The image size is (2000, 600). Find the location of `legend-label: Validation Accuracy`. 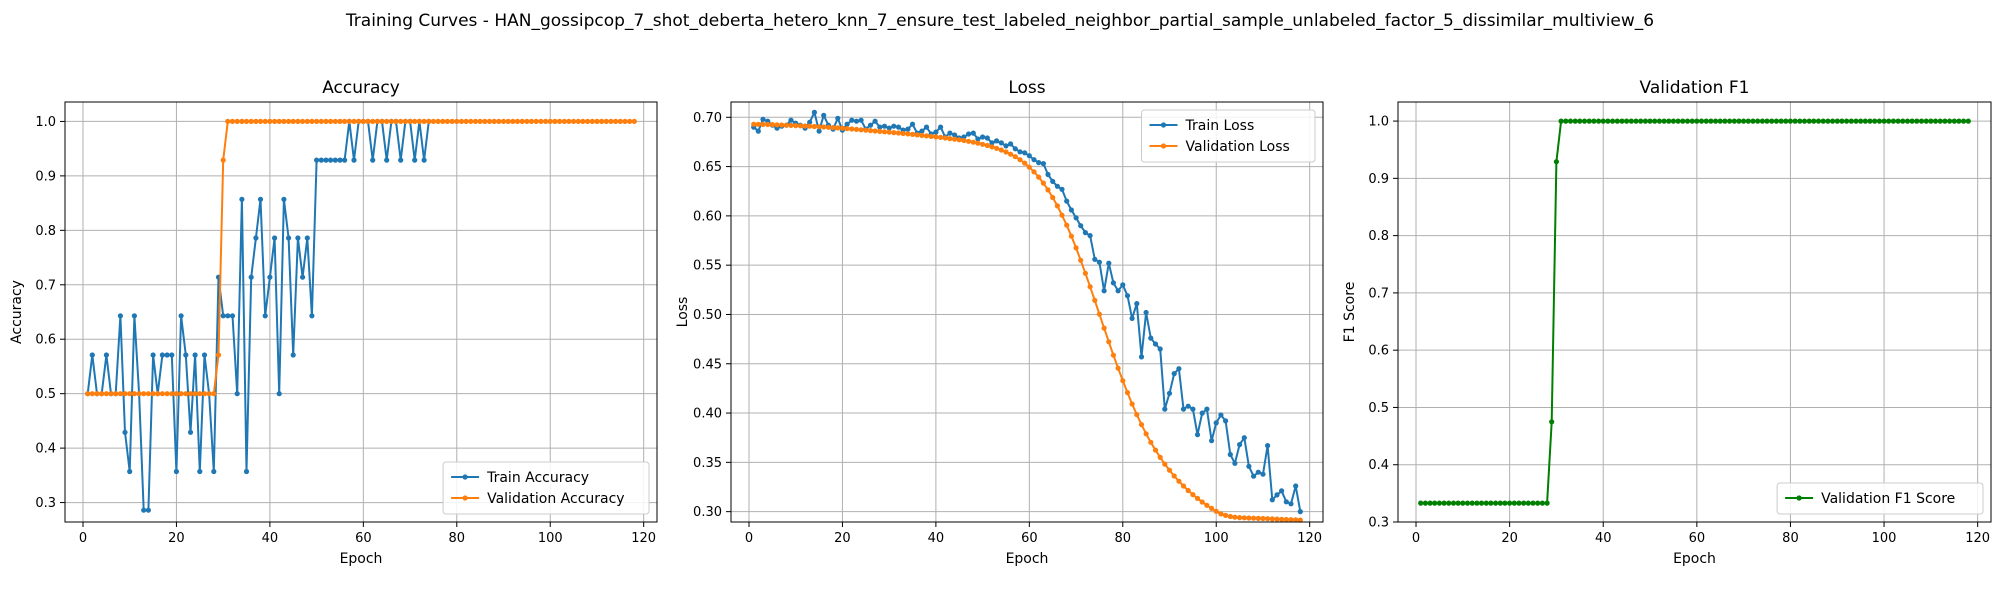

legend-label: Validation Accuracy is located at coordinates (555, 499).